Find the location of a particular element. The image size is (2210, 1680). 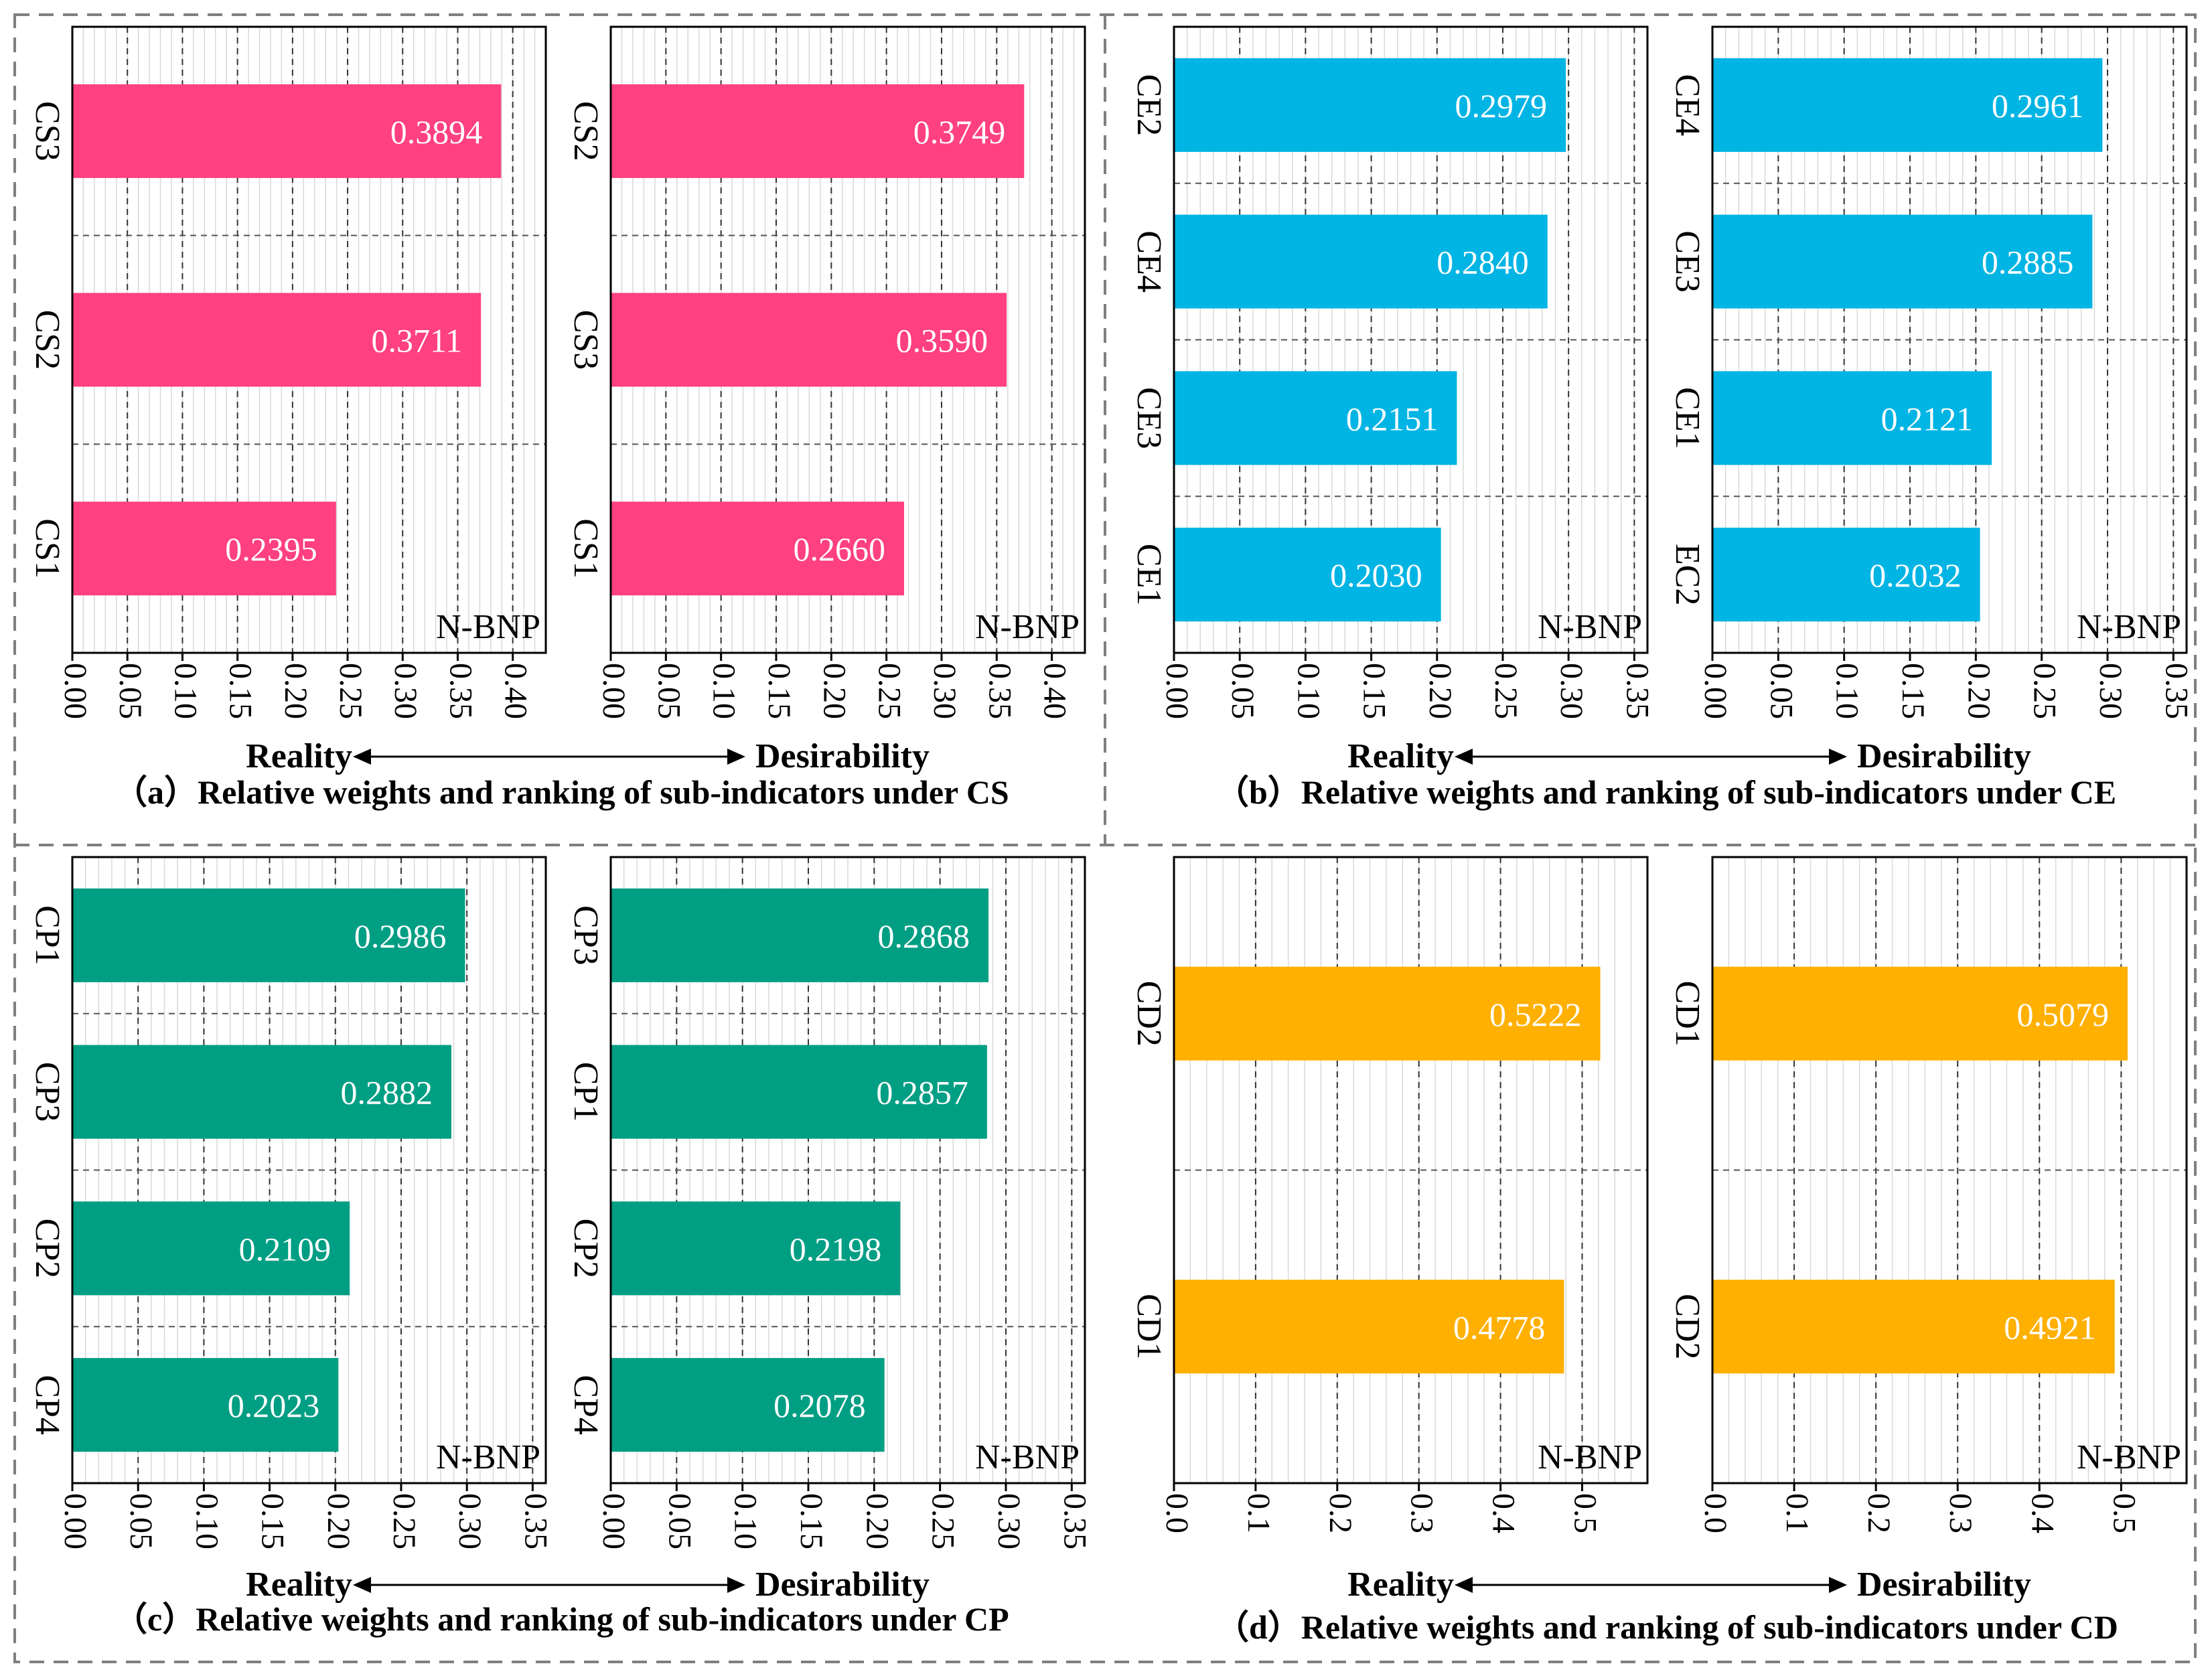

category-label: CE1 is located at coordinates (1149, 574).